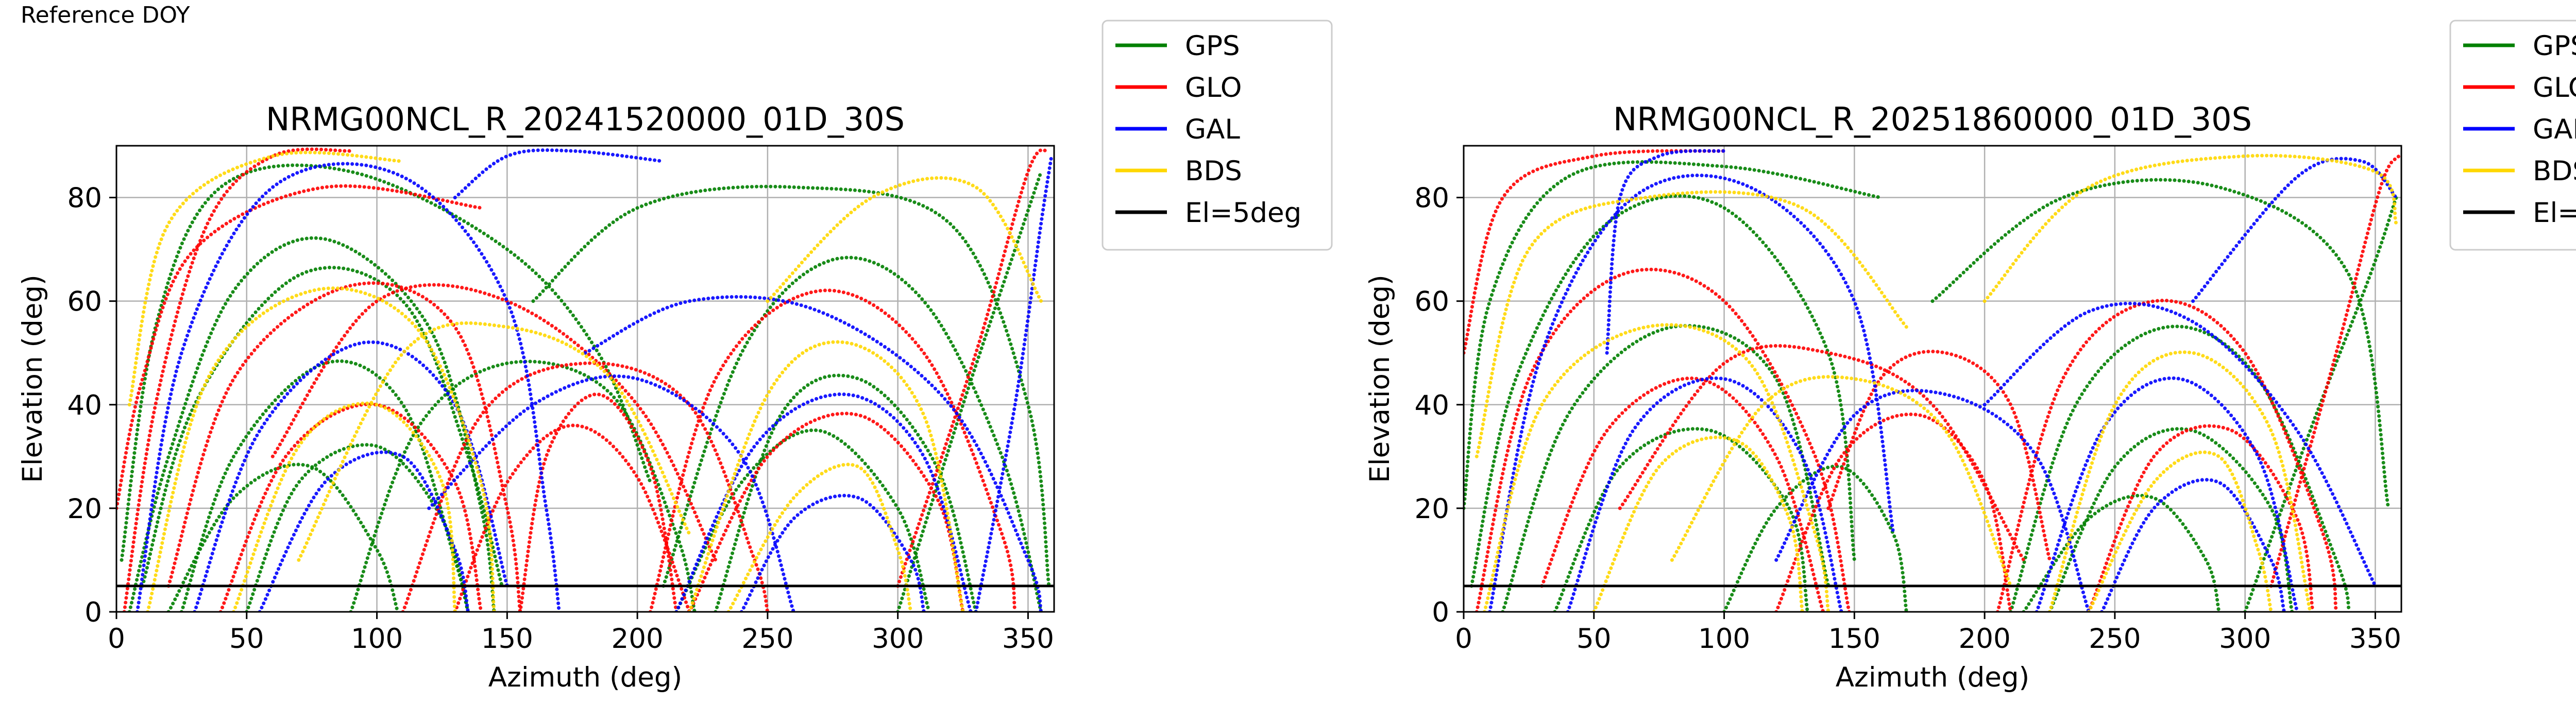 The image size is (2576, 720). Describe the element at coordinates (1212, 46) in the screenshot. I see `legend-label: GPS` at that location.